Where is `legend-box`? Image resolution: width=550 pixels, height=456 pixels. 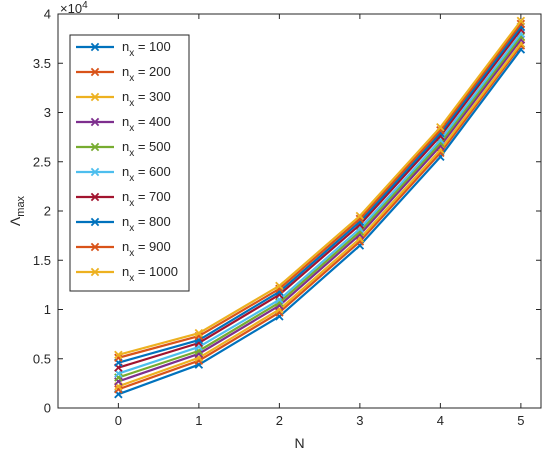 legend-box is located at coordinates (129, 163).